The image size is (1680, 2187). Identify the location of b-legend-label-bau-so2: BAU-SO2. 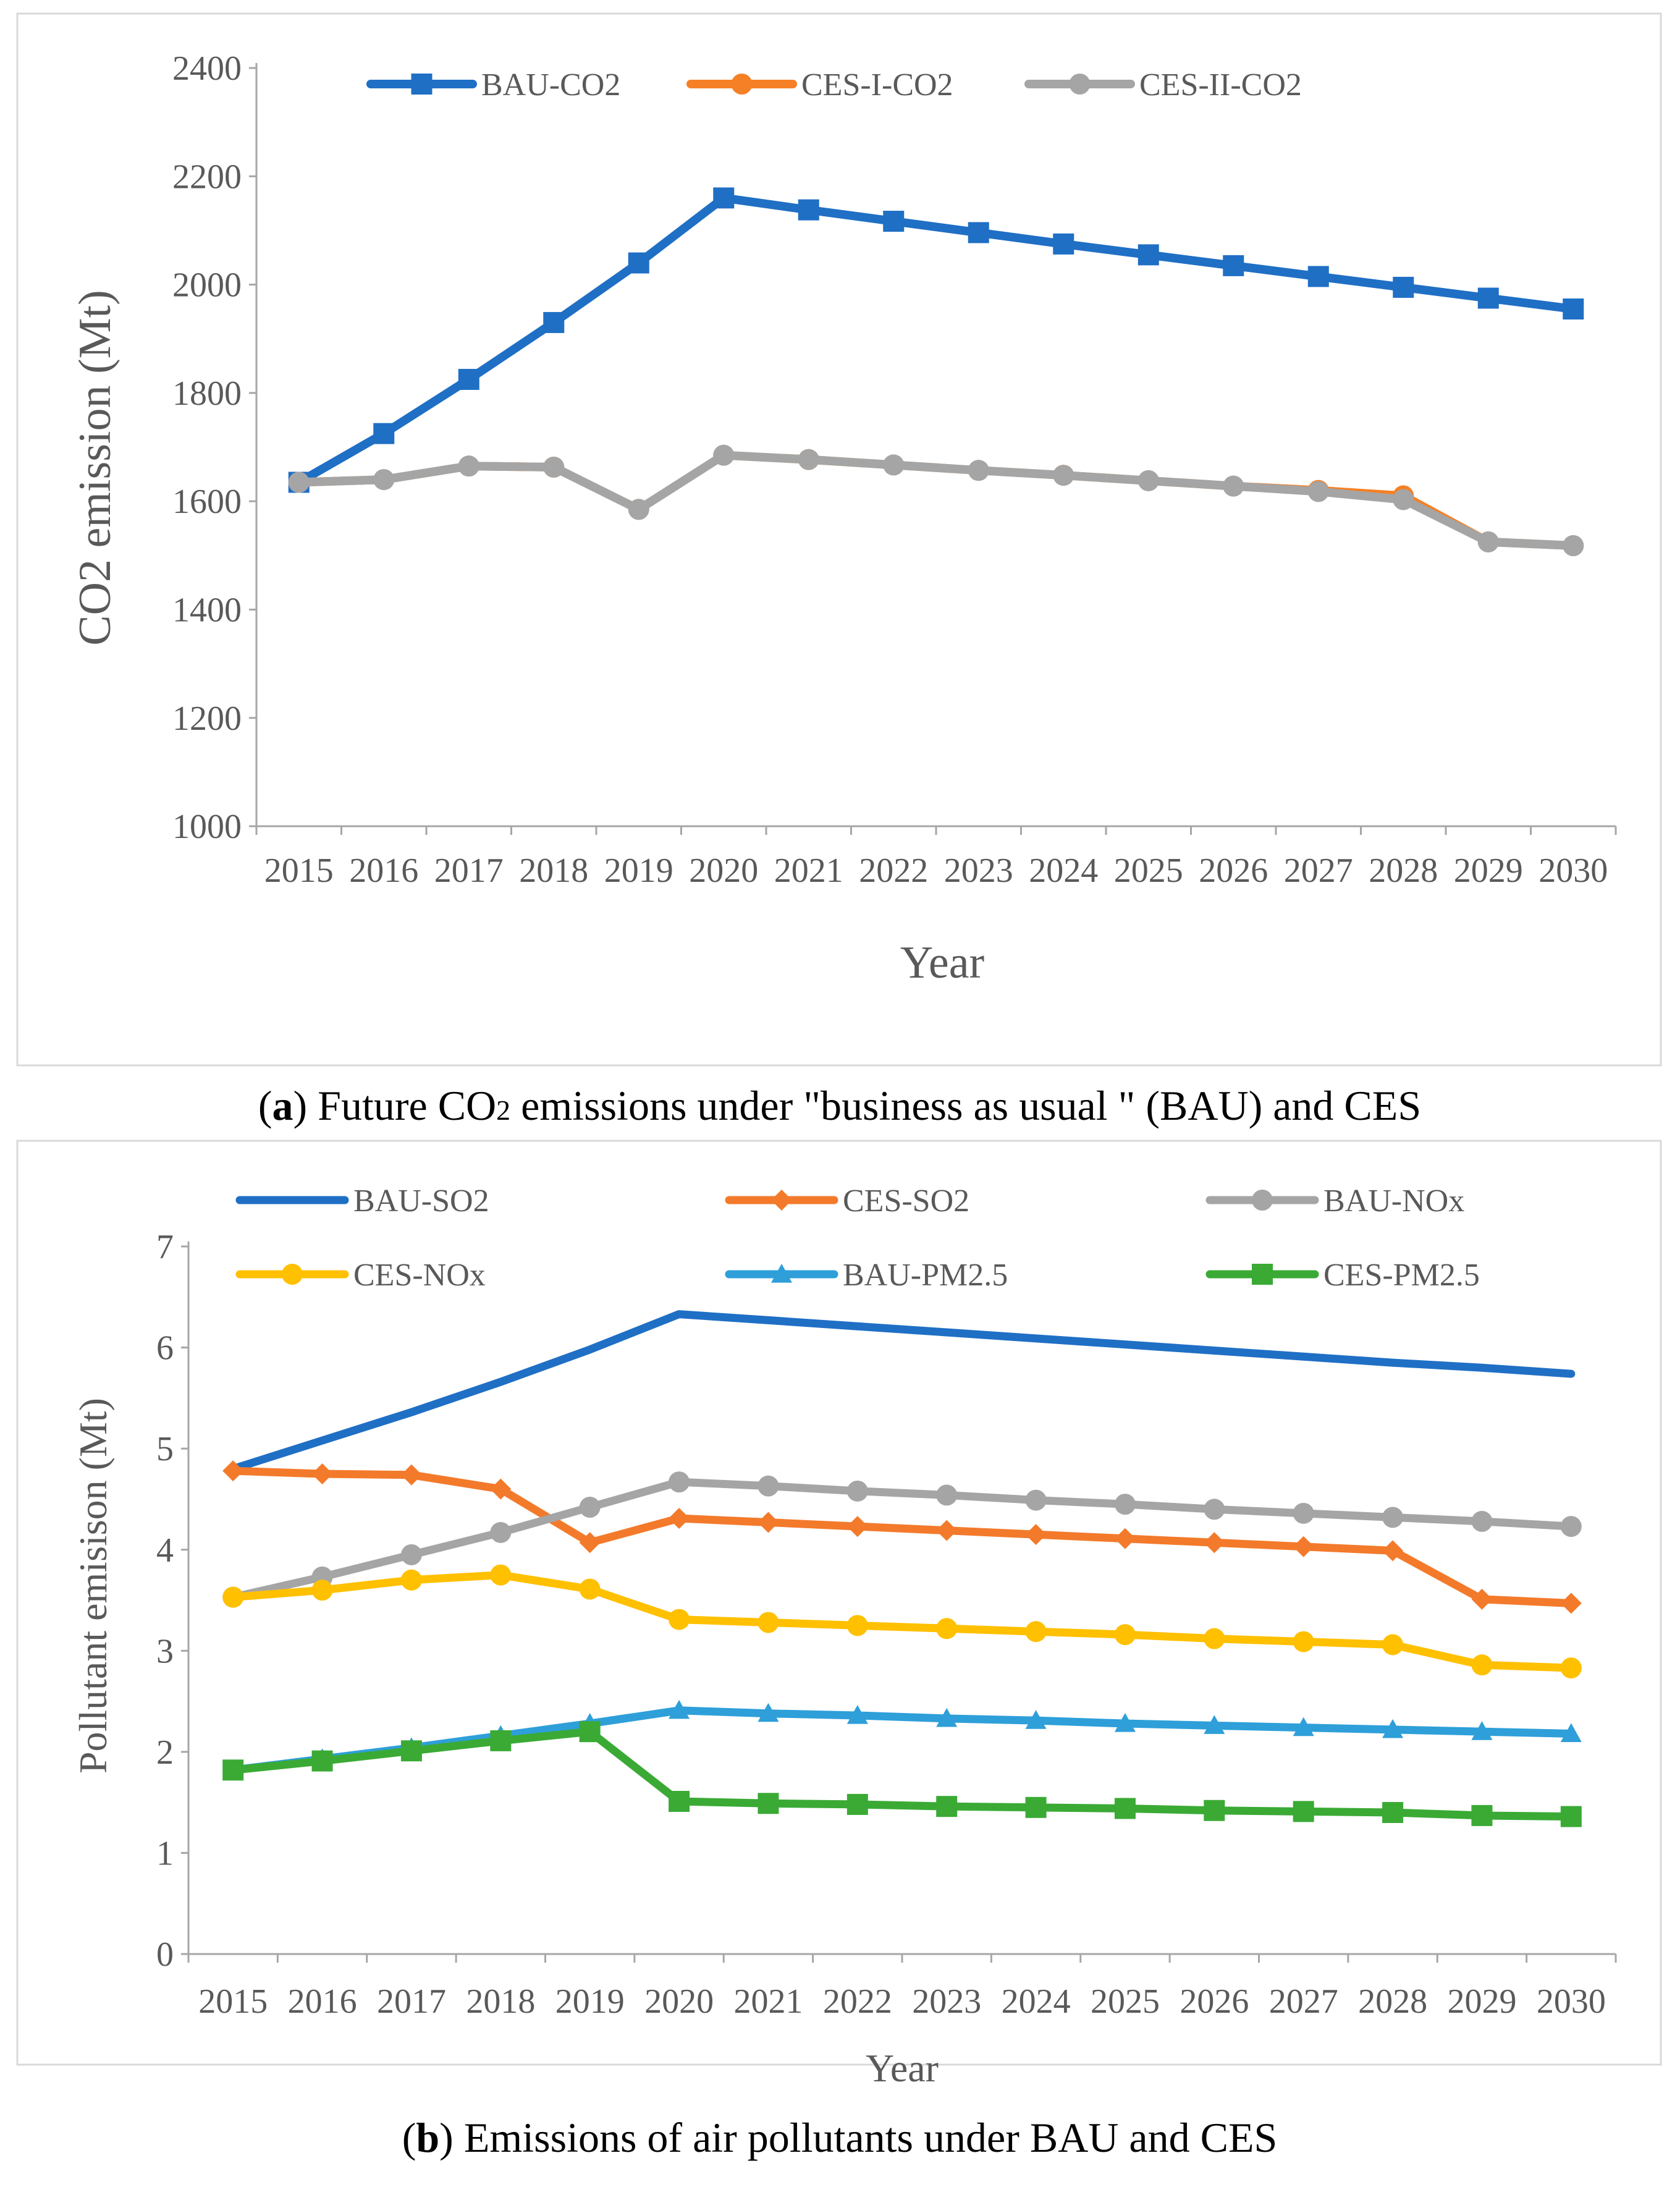
(421, 1201).